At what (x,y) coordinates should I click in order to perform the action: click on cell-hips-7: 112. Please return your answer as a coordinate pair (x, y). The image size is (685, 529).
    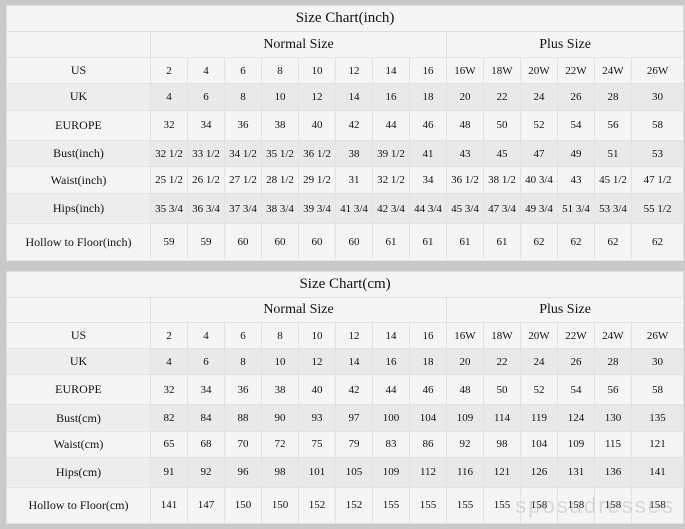
    Looking at the image, I should click on (428, 472).